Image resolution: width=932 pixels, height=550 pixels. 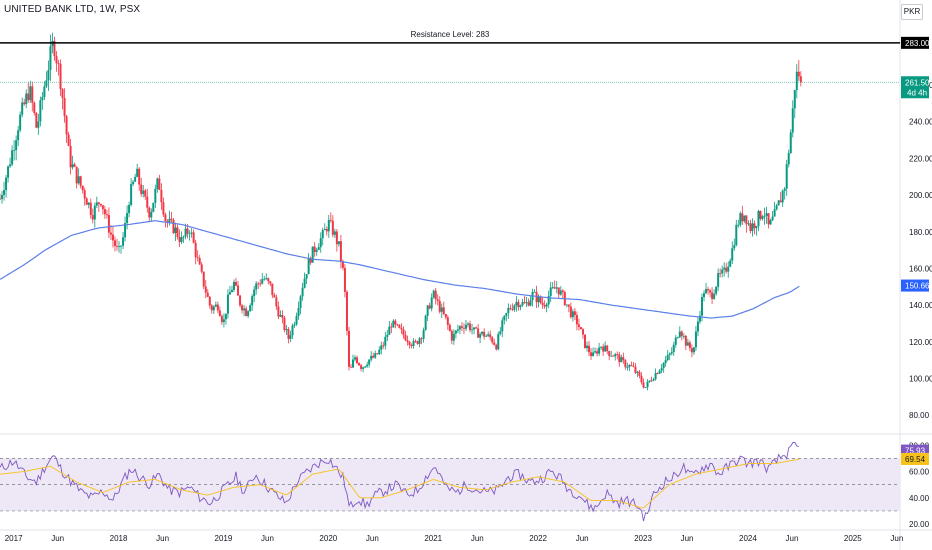 I want to click on price-axis-tick: 160.00, so click(x=920, y=268).